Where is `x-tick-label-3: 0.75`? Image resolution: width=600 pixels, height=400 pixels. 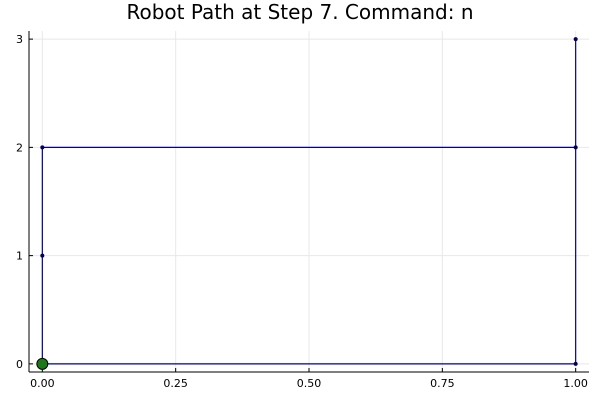 x-tick-label-3: 0.75 is located at coordinates (442, 383).